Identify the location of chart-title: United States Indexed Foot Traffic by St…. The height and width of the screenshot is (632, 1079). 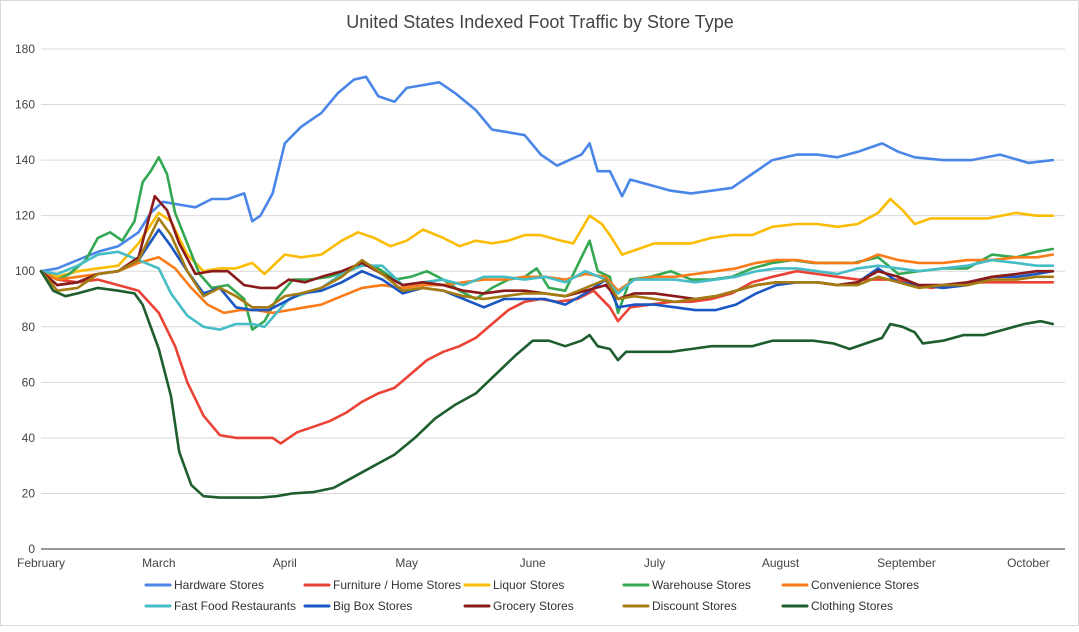
(540, 22).